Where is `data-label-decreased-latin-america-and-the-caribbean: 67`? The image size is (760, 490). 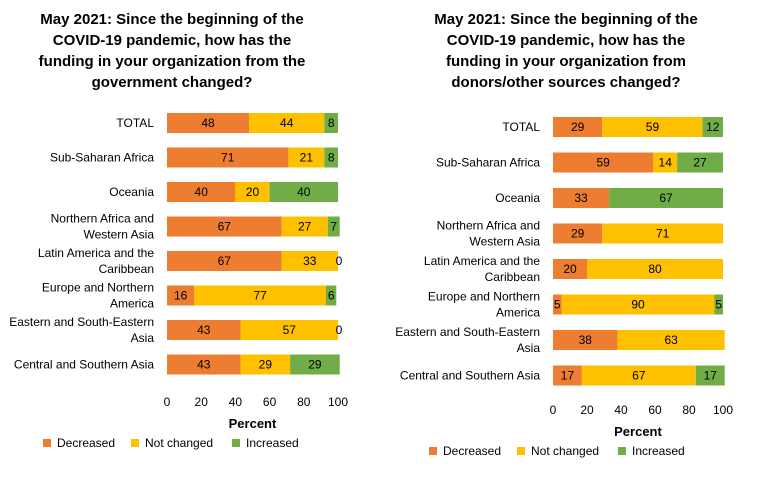
data-label-decreased-latin-america-and-the-caribbean: 67 is located at coordinates (225, 261).